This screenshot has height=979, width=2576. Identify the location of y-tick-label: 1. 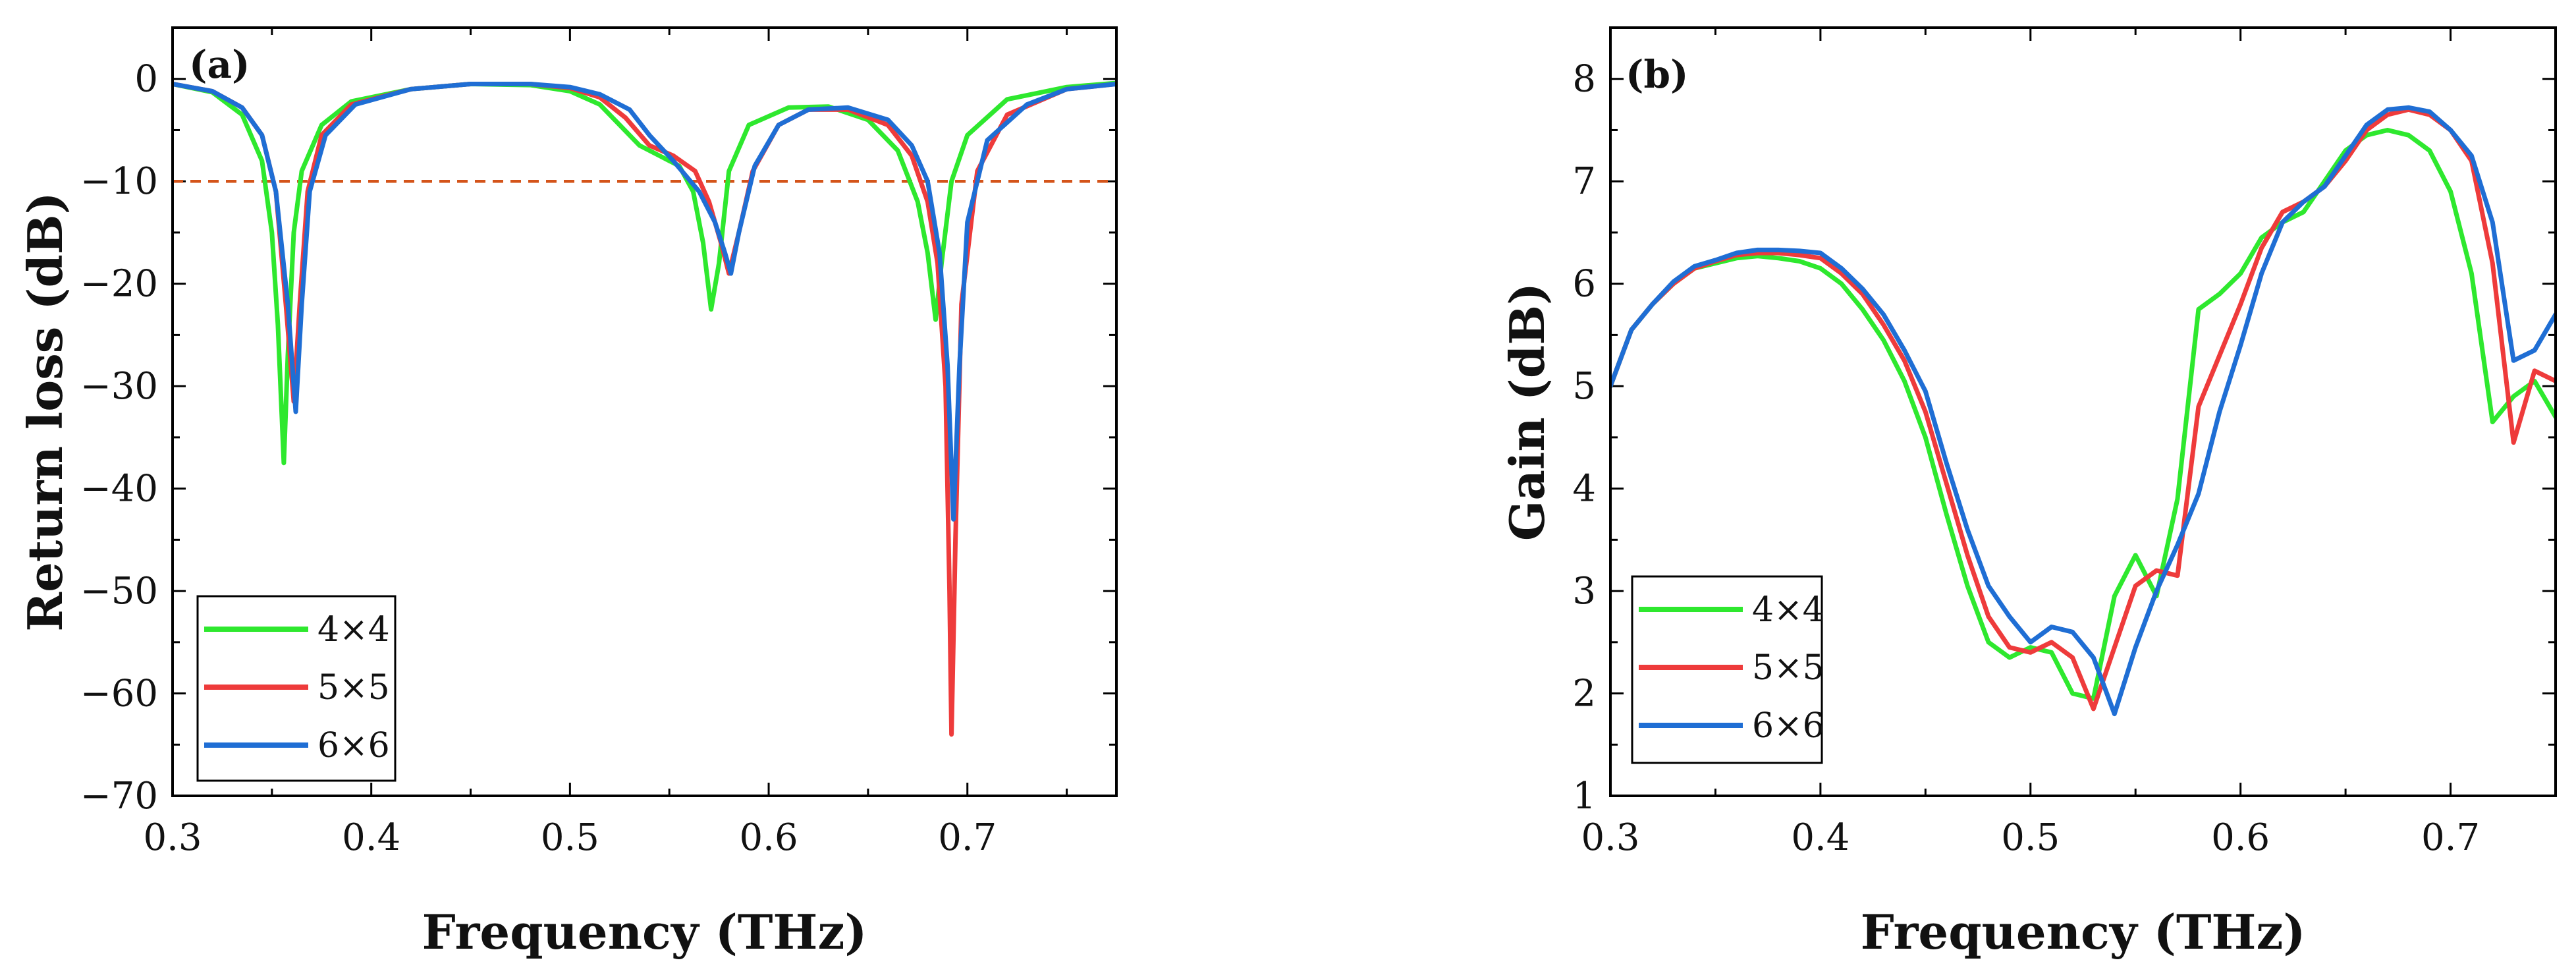
(1584, 796).